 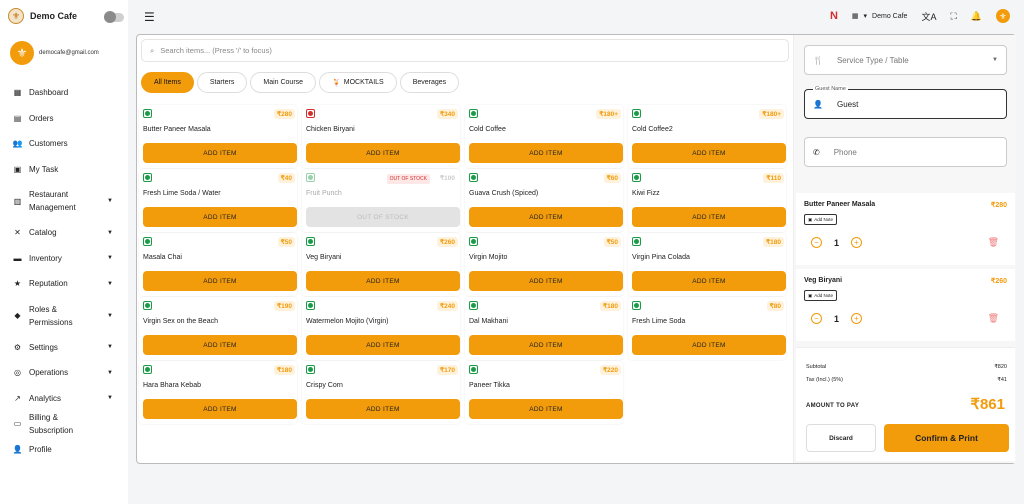 I want to click on tab-label: Main Course, so click(x=283, y=82).